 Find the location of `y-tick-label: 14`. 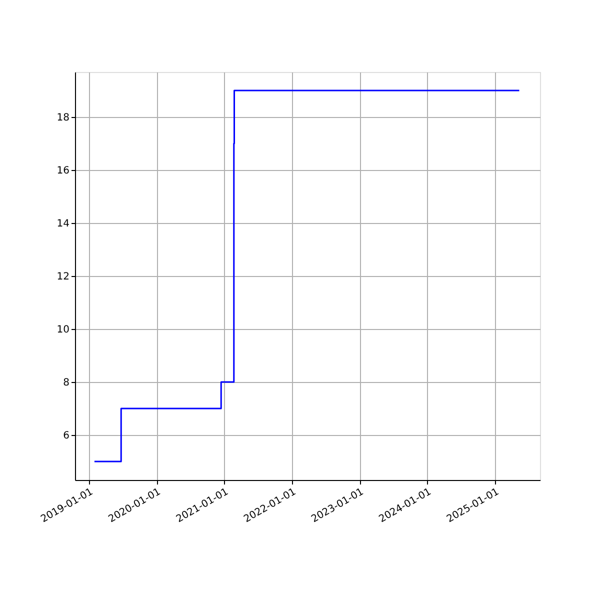

y-tick-label: 14 is located at coordinates (63, 224).